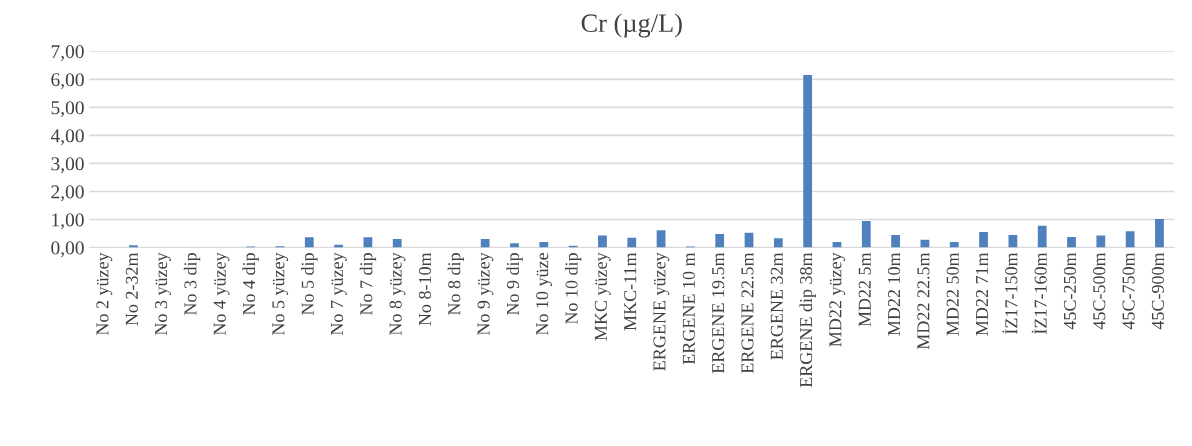 This screenshot has width=1192, height=446. Describe the element at coordinates (602, 296) in the screenshot. I see `x-tick-label: MKC yüzey` at that location.